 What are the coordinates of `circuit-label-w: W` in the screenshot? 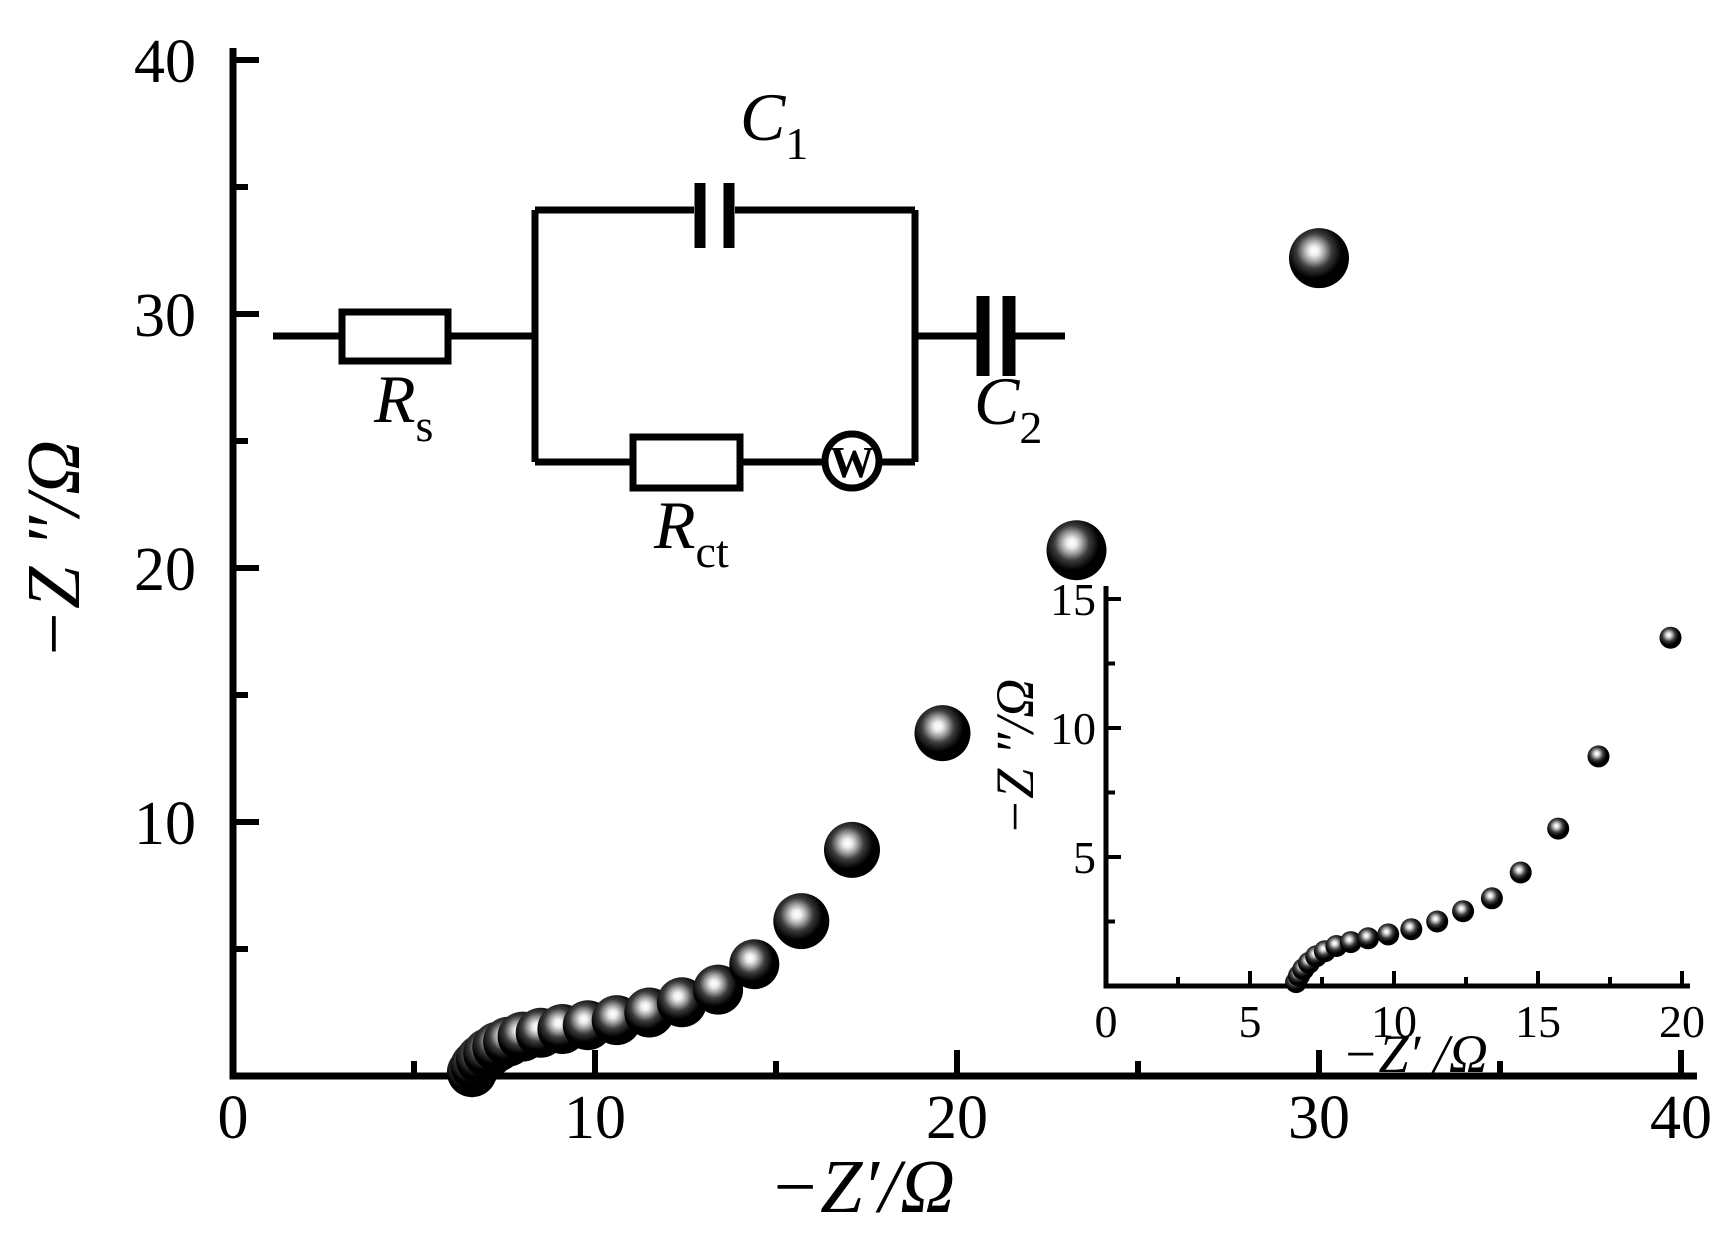 It's located at (852, 462).